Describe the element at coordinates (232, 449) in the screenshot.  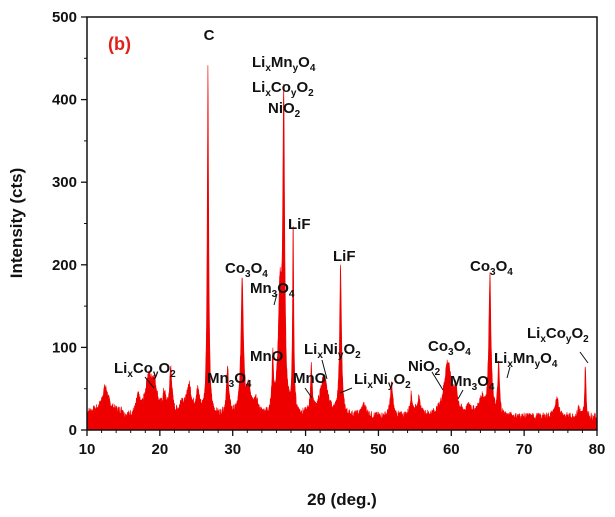
I see `x-tick-label: 30` at that location.